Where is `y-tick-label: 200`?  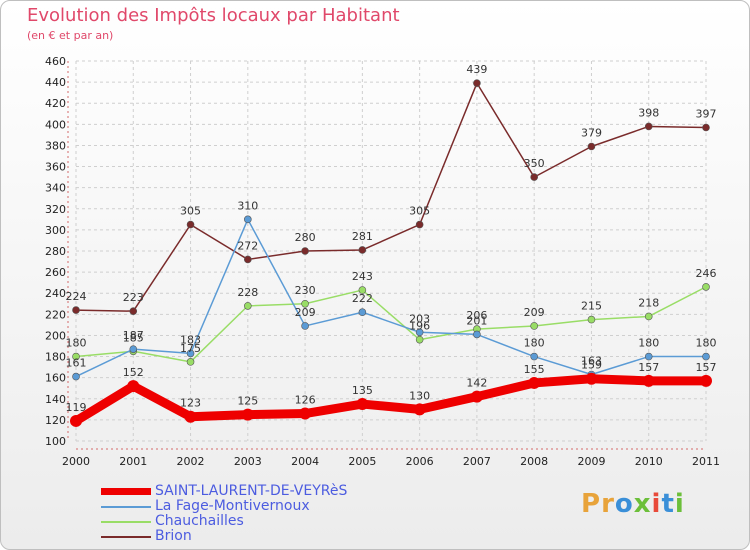
y-tick-label: 200 is located at coordinates (55, 335).